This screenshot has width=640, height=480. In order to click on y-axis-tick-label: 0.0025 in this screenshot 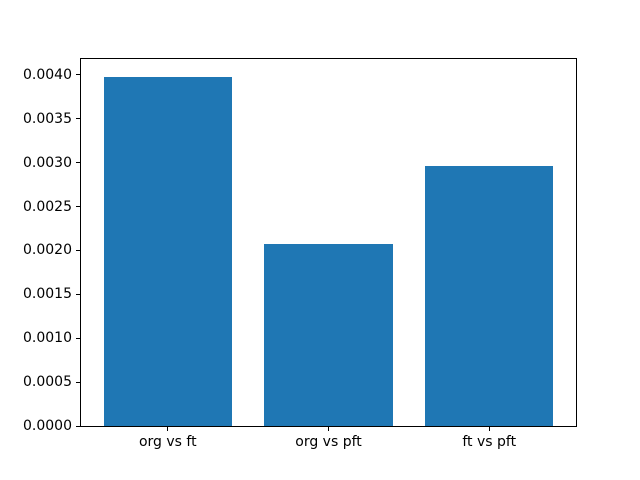, I will do `click(47, 206)`.